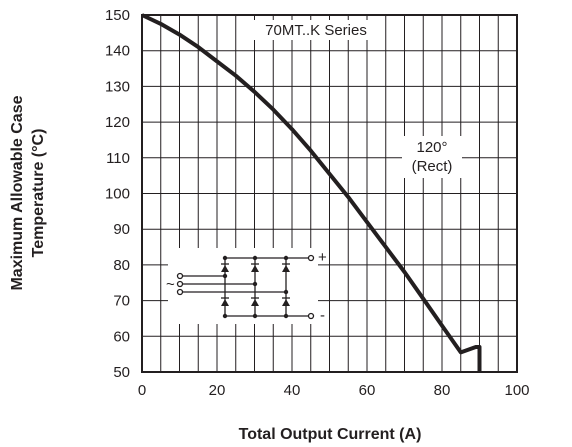  Describe the element at coordinates (243, 286) in the screenshot. I see `circuit-diagram` at that location.